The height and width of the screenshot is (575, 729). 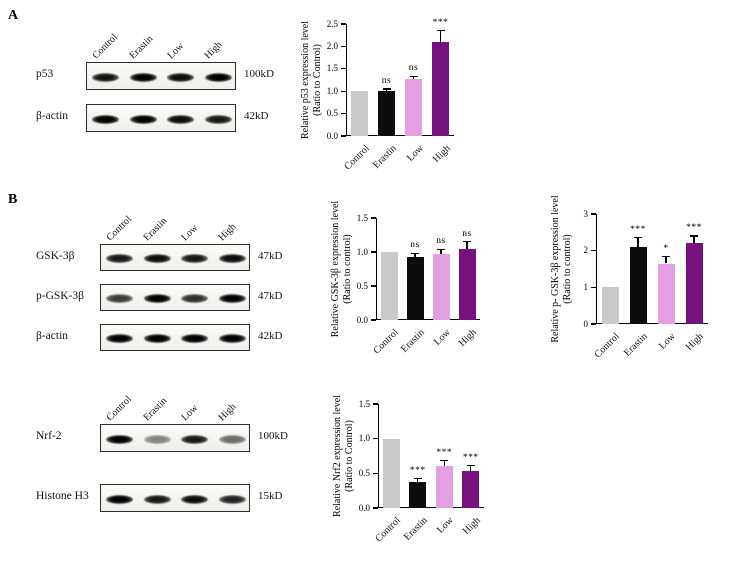 I want to click on y-tick-label: 2.0, so click(x=332, y=45).